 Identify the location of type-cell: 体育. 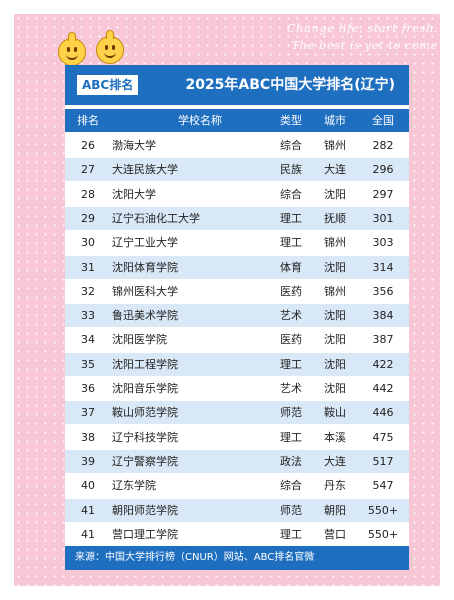
(291, 267).